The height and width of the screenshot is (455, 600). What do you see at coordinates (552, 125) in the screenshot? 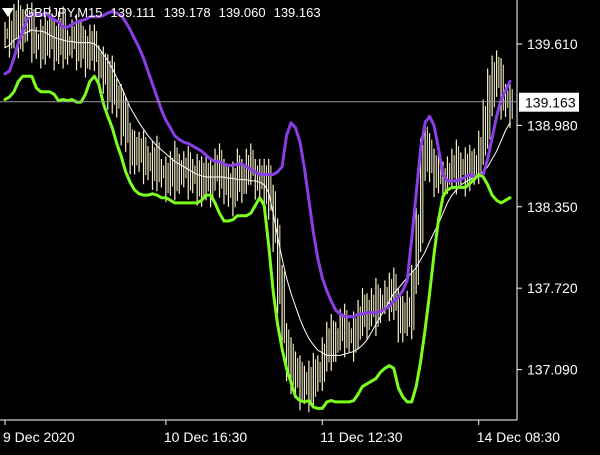
I see `y-tick-label: 138.980` at bounding box center [552, 125].